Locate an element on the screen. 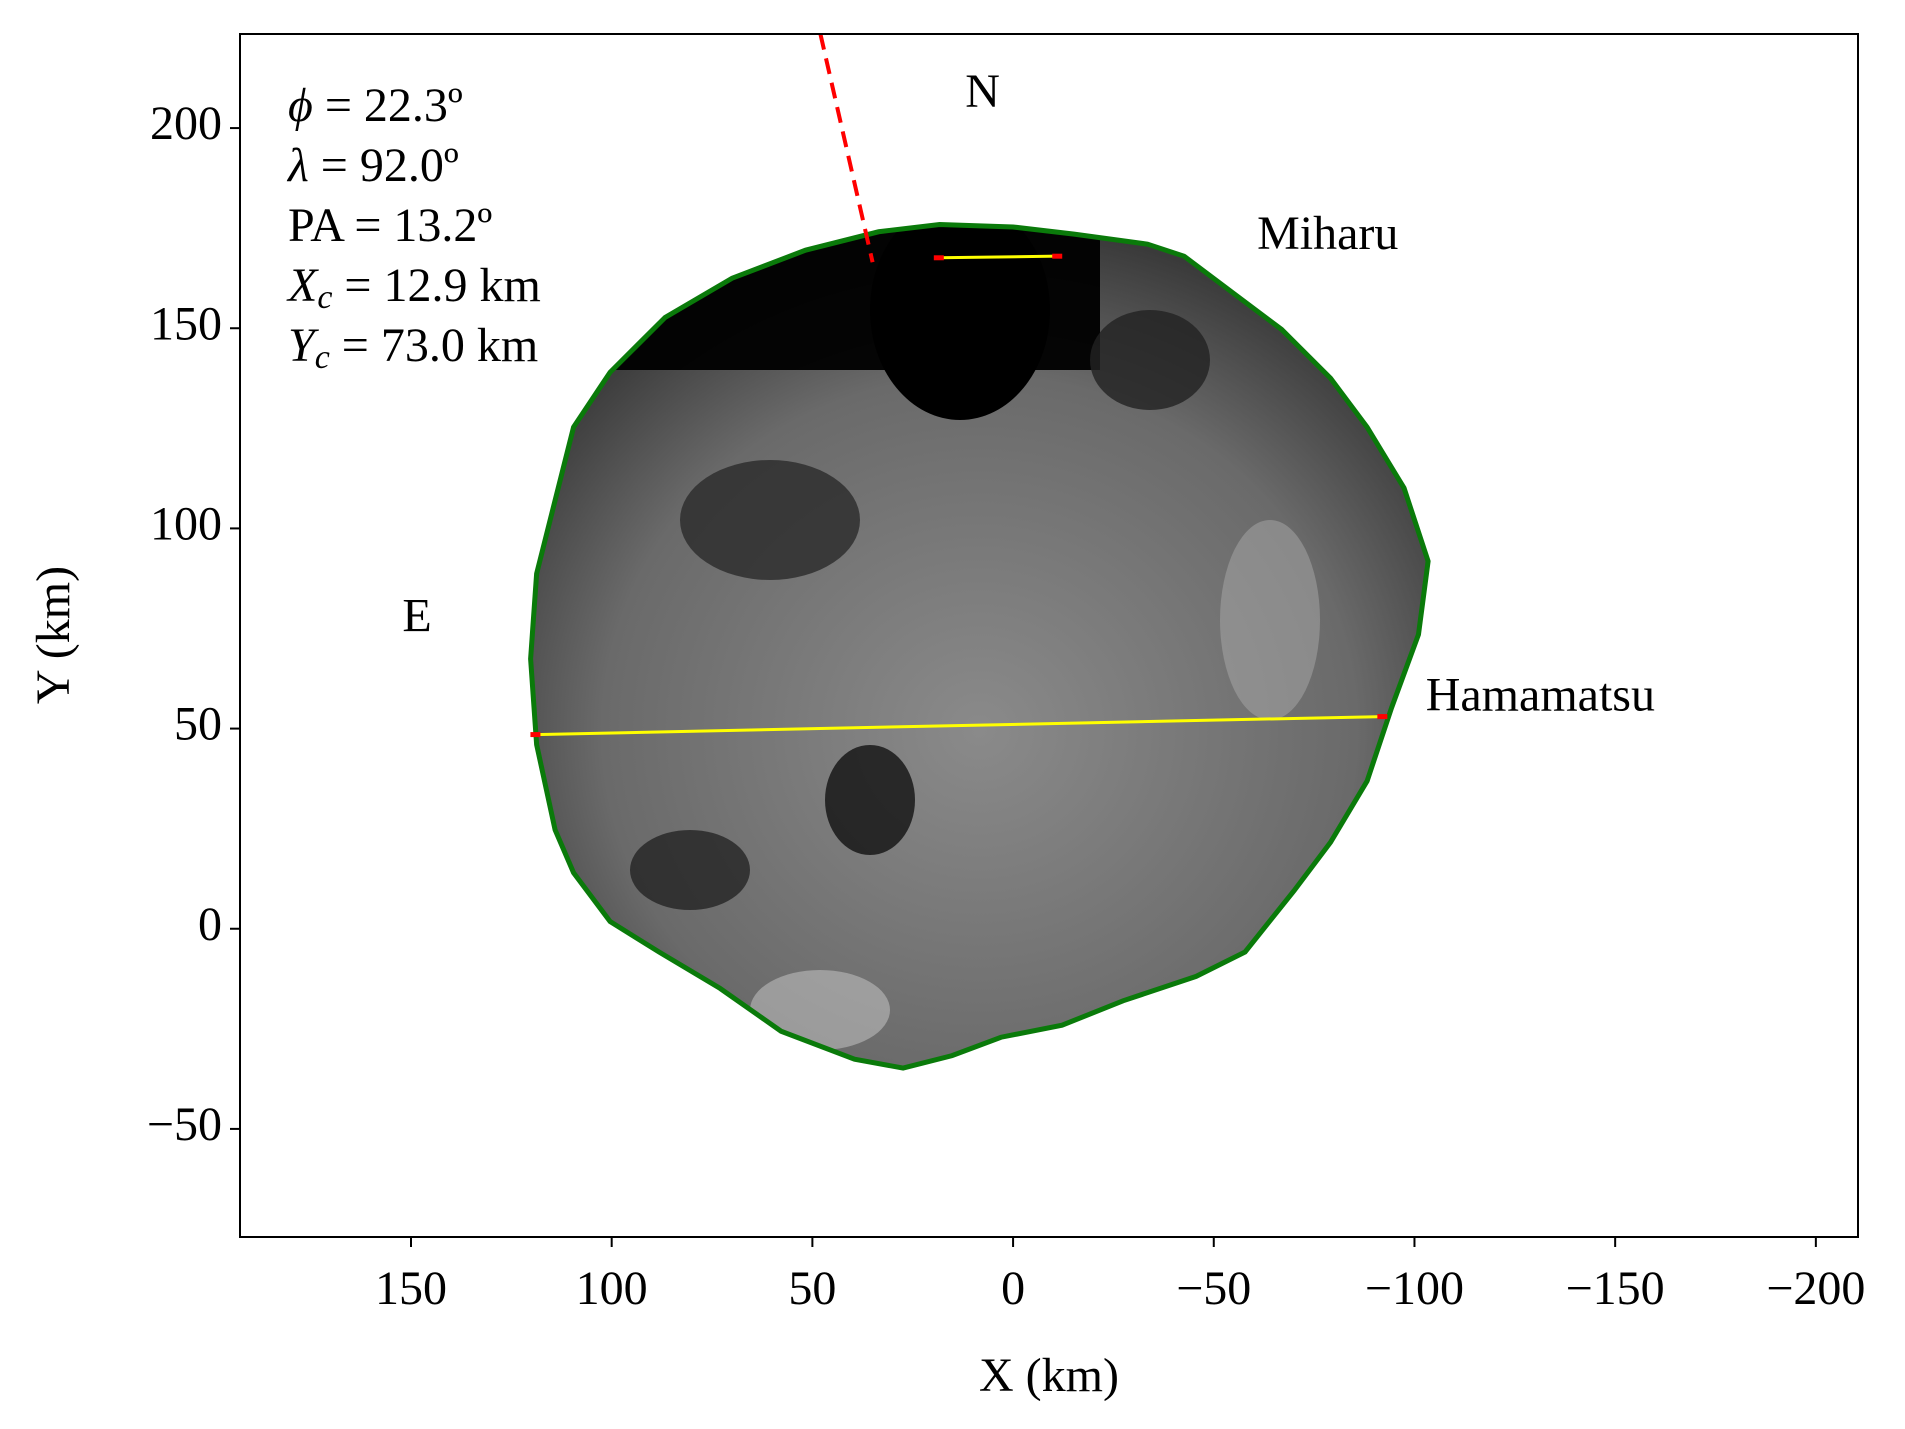 Image resolution: width=1905 pixels, height=1429 pixels. north-direction is located at coordinates (846, 148).